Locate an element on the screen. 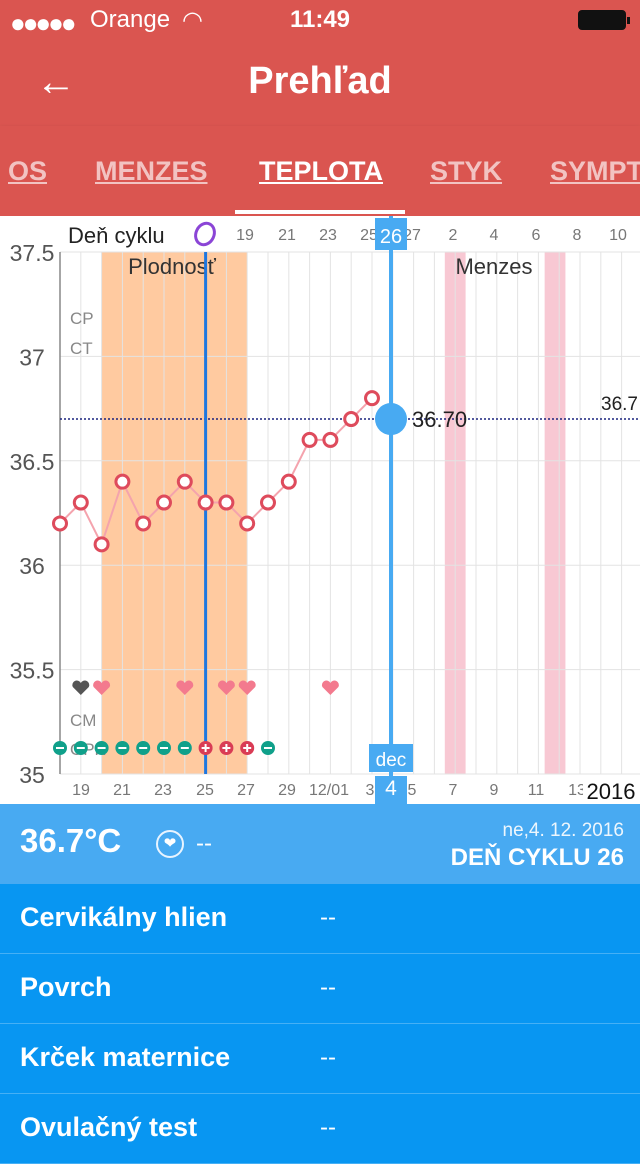 This screenshot has width=640, height=1164. selected-month-label: dec is located at coordinates (391, 760).